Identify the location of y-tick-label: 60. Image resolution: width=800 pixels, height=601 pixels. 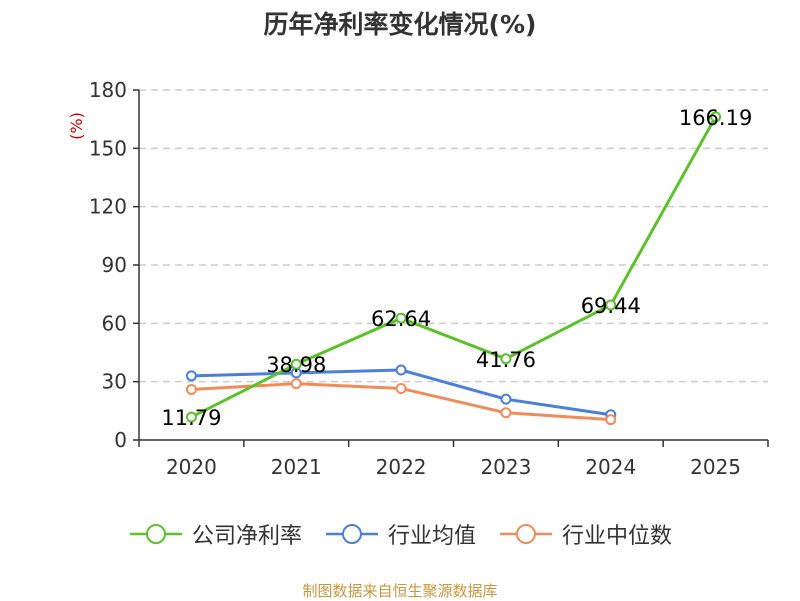
(114, 323).